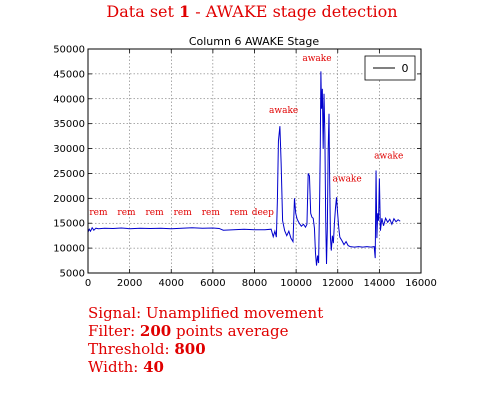 The height and width of the screenshot is (400, 500). Describe the element at coordinates (254, 283) in the screenshot. I see `x-tick-label: 8000` at that location.